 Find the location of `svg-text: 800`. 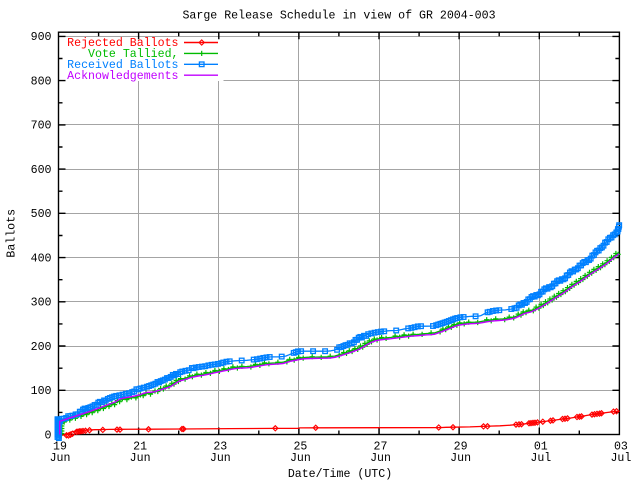

svg-text: 800 is located at coordinates (41, 81).